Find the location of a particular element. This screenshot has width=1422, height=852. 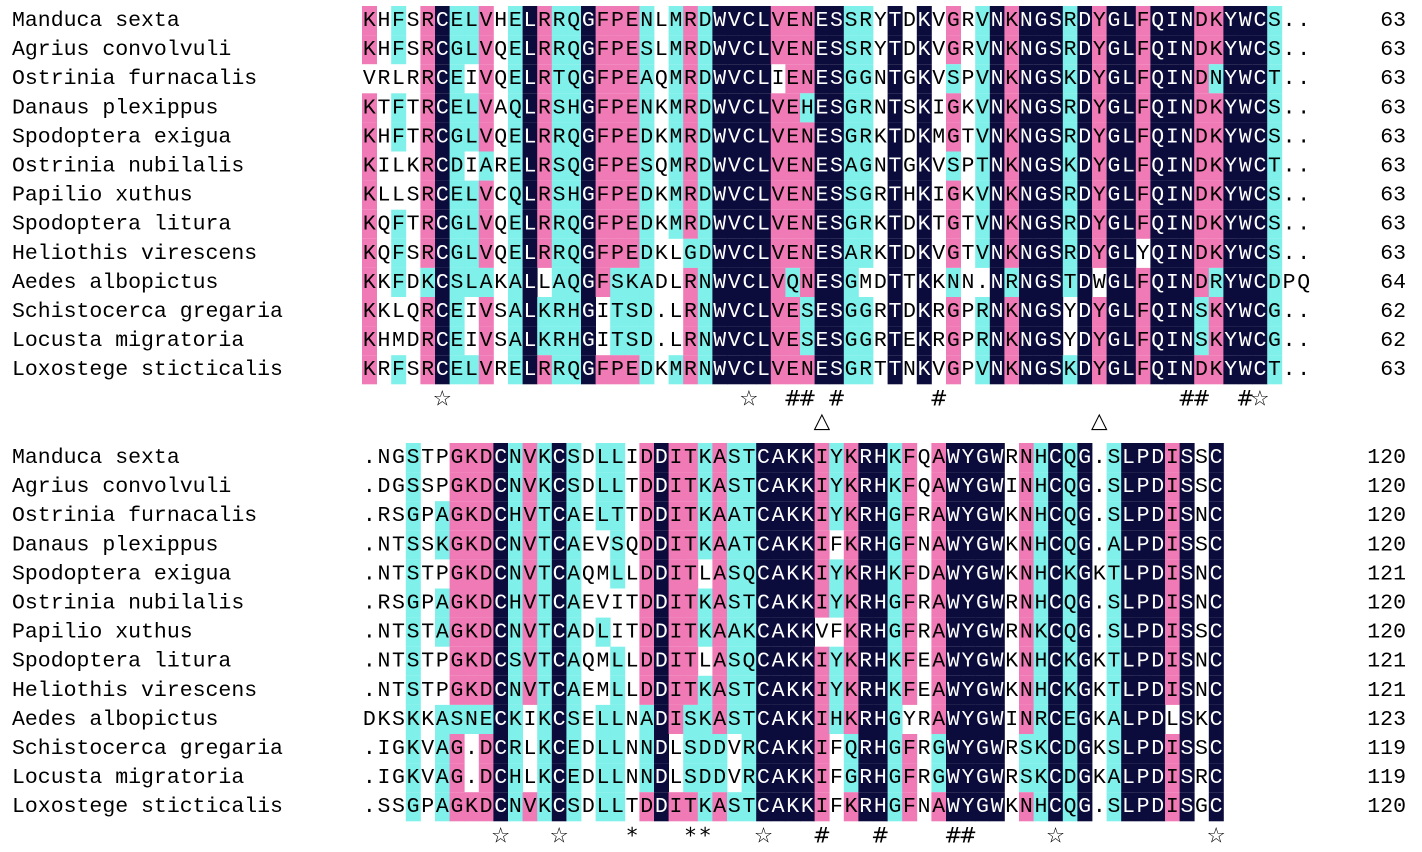

residue: . is located at coordinates (369, 691).